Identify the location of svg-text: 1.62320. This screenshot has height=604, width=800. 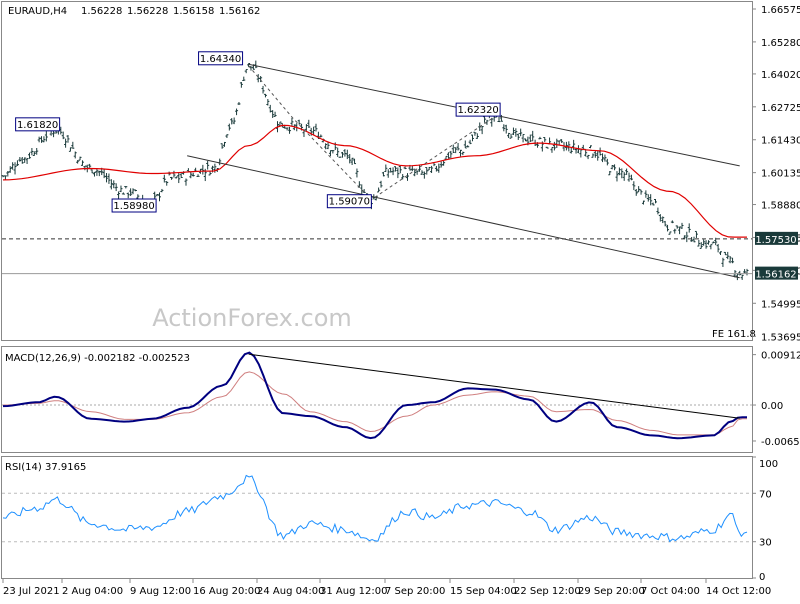
(477, 110).